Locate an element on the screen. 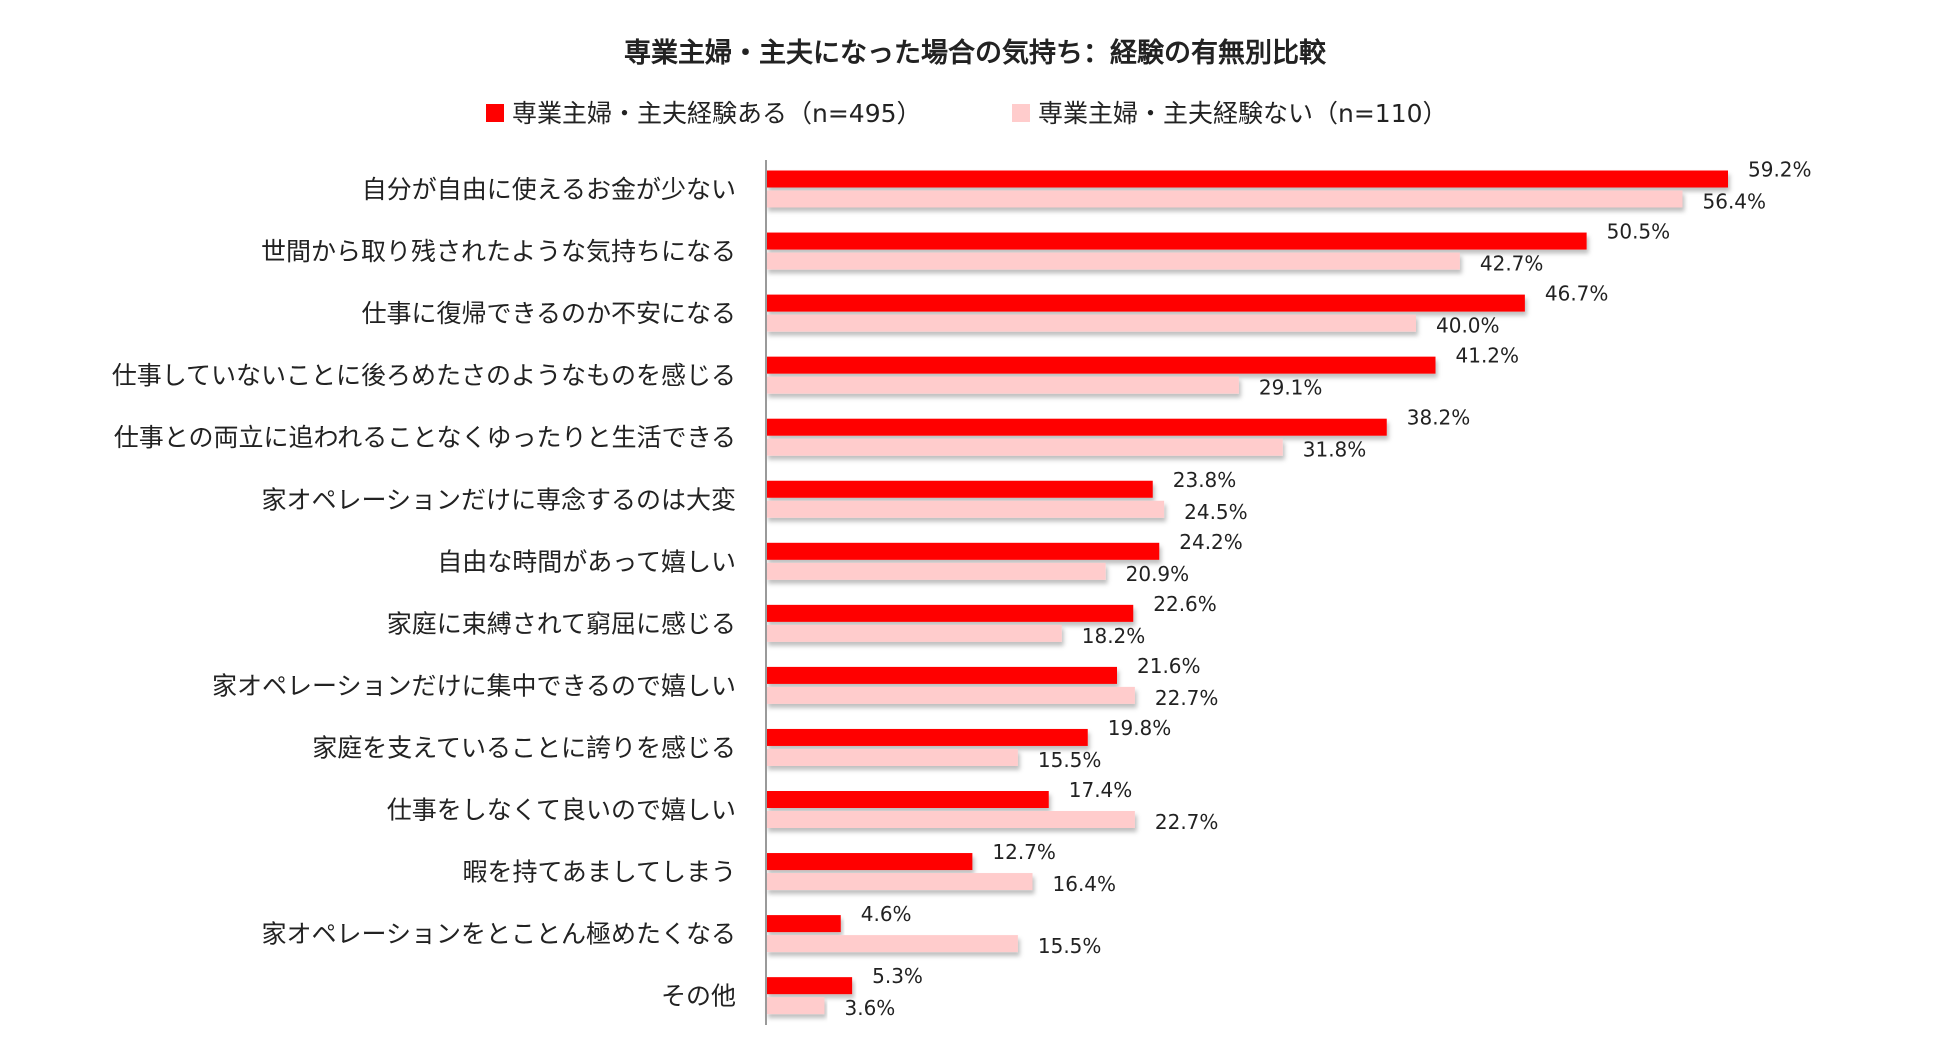 This screenshot has width=1950, height=1054. category-label: その他 is located at coordinates (698, 996).